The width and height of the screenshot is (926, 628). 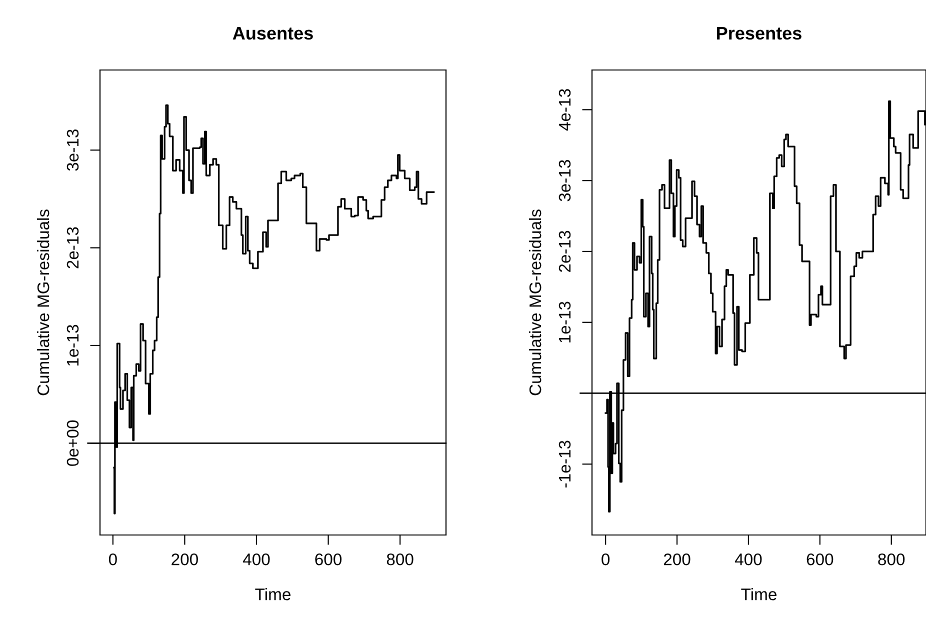 I want to click on y-tick-label: -1e-13, so click(x=564, y=464).